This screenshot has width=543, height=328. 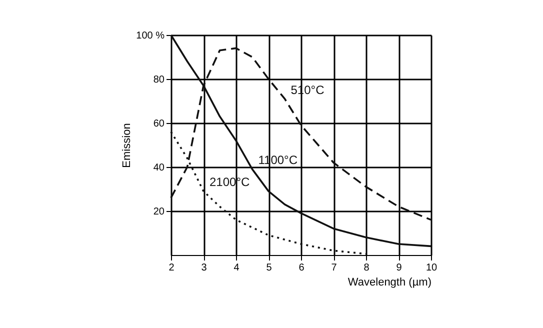 What do you see at coordinates (159, 168) in the screenshot?
I see `y-tick-label: 40` at bounding box center [159, 168].